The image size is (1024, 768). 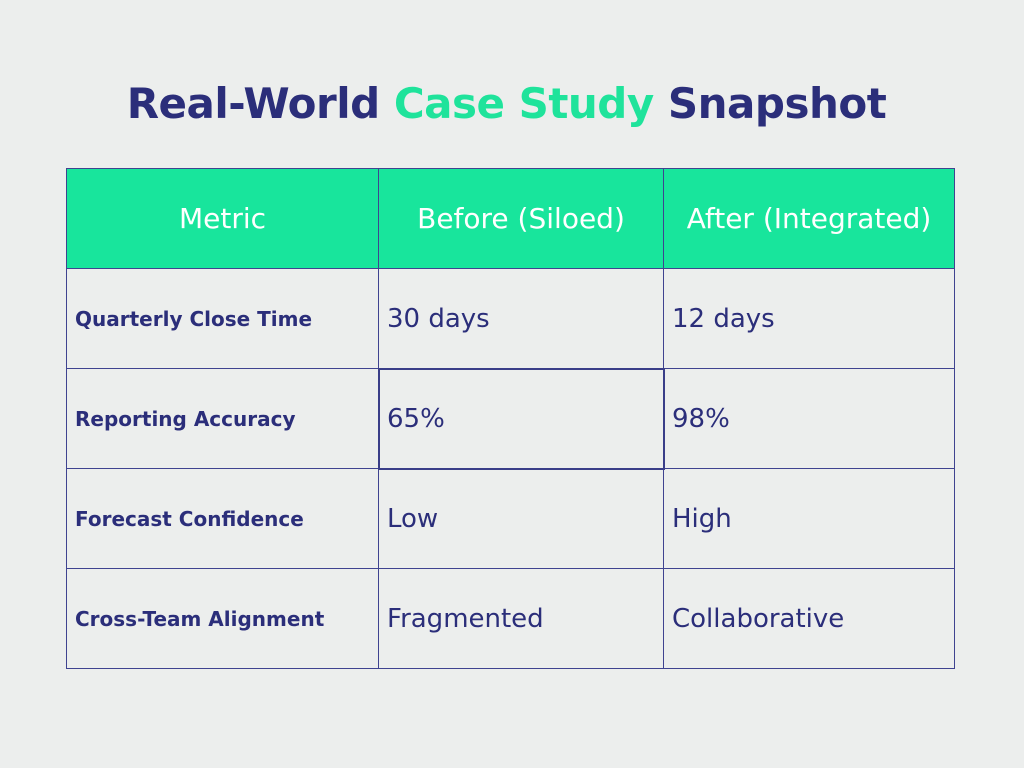 I want to click on table-row: Forecast Confidence Low High, so click(x=510, y=518).